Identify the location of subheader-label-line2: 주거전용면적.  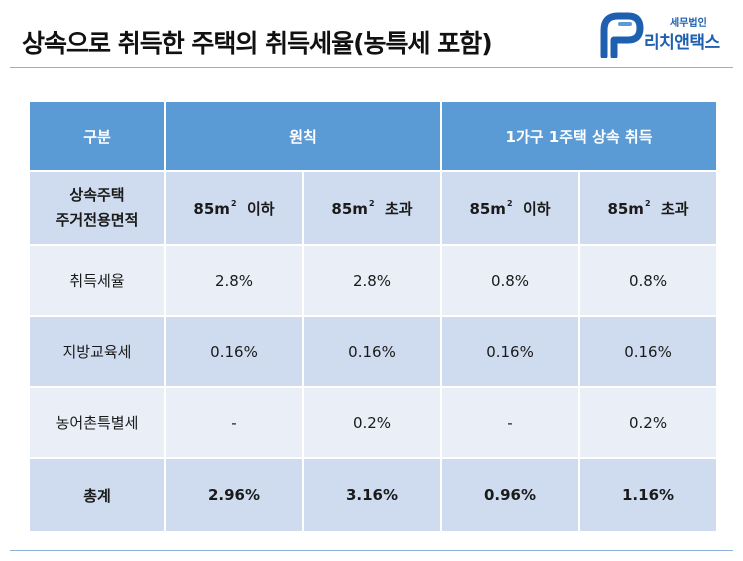
(97, 220).